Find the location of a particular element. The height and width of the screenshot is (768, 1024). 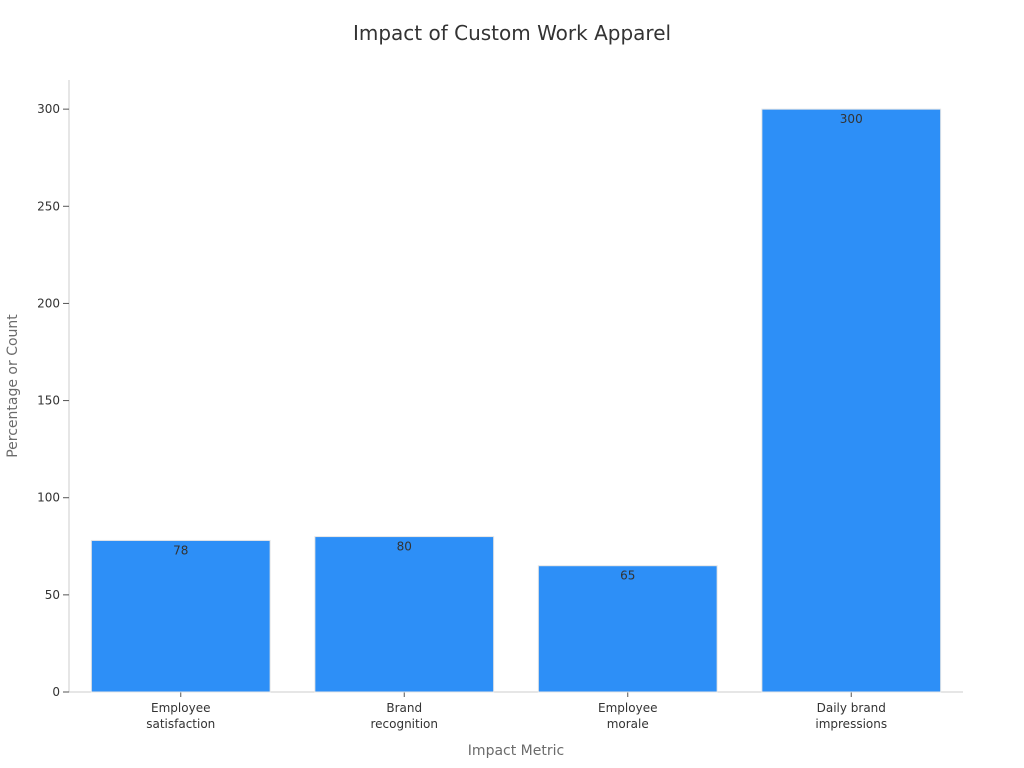

bar-value-label: 80 is located at coordinates (404, 547).